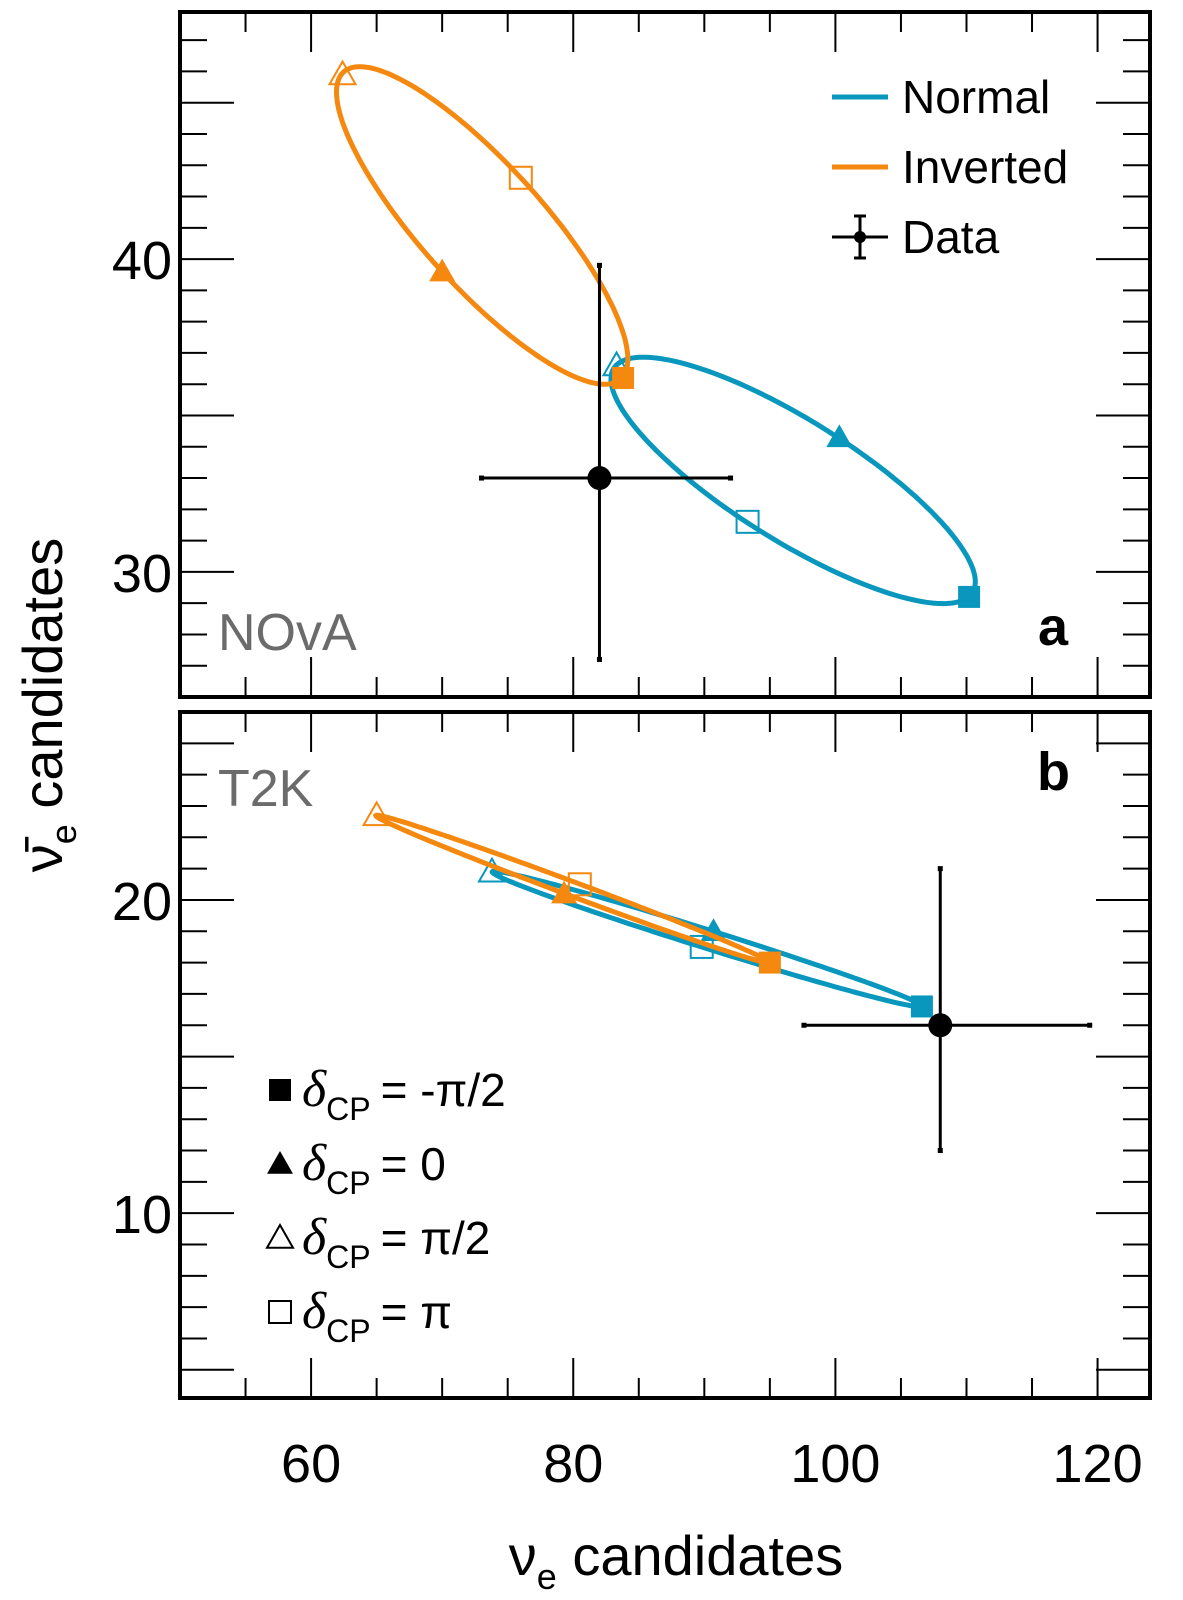 The height and width of the screenshot is (1600, 1183). Describe the element at coordinates (280, 1162) in the screenshot. I see `legend-filled-triangle-icon` at that location.